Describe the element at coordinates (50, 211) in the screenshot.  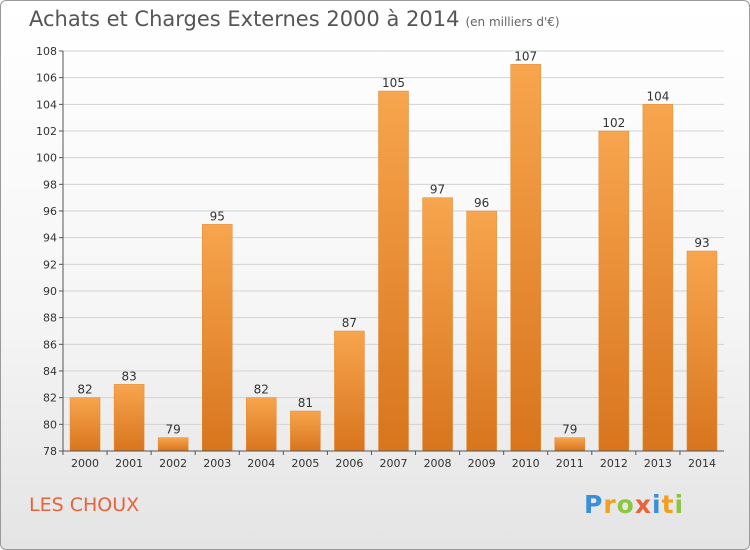
I see `y-tick-label: 96` at that location.